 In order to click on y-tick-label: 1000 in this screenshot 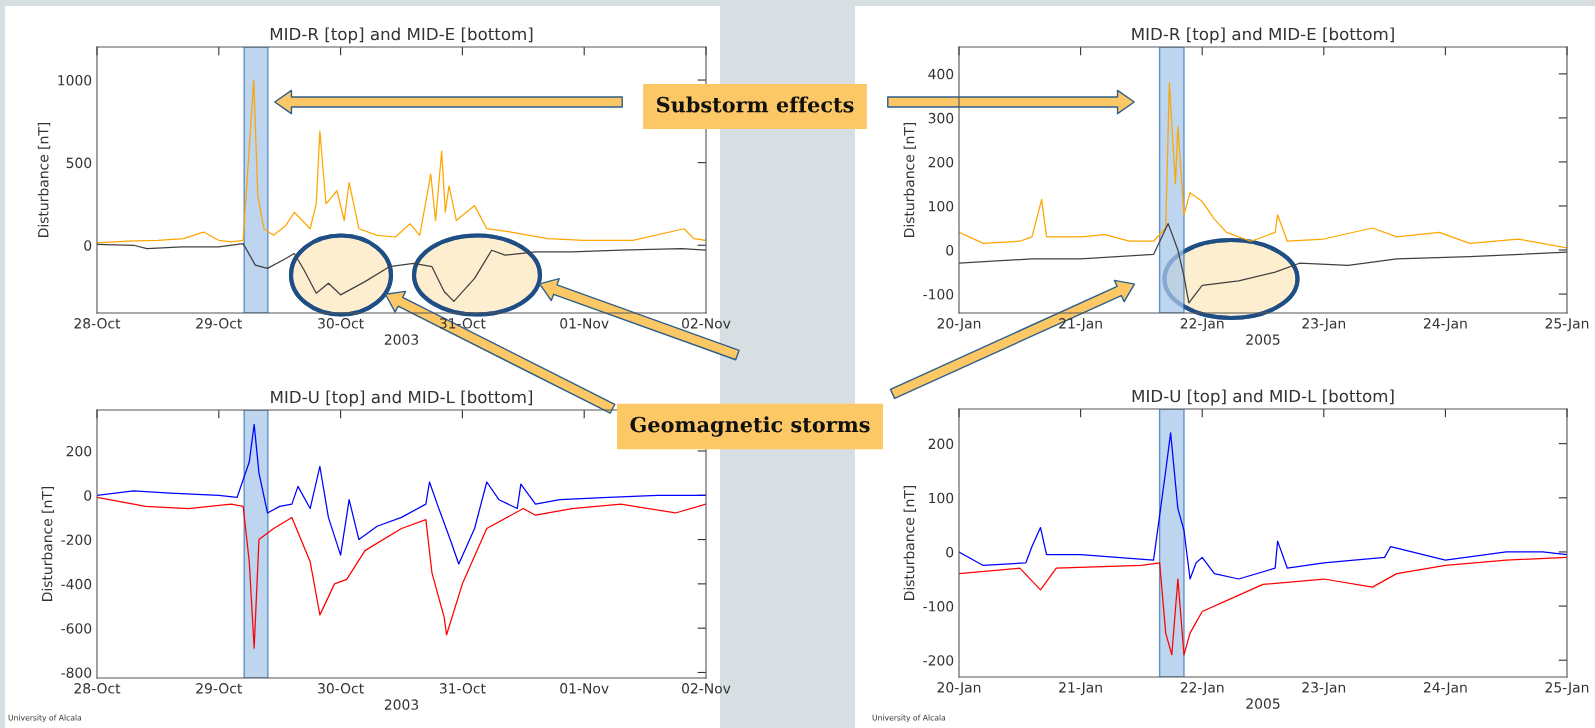, I will do `click(75, 80)`.